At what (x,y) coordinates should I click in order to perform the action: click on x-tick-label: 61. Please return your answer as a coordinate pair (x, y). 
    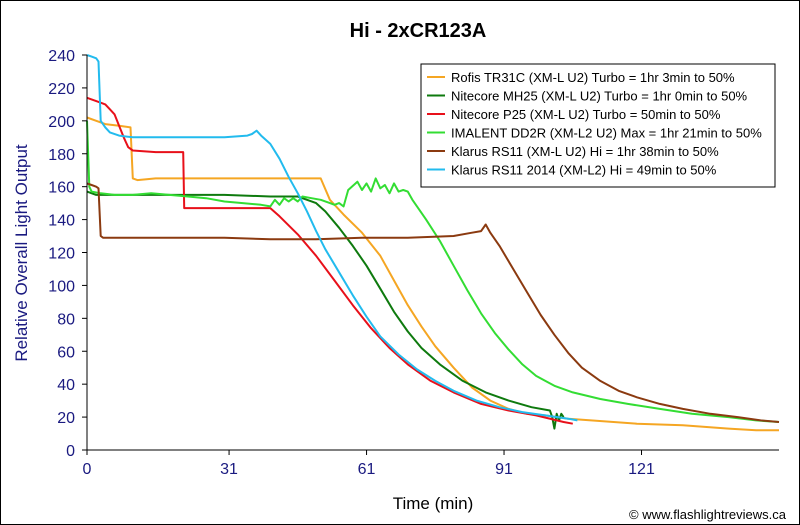
    Looking at the image, I should click on (367, 469).